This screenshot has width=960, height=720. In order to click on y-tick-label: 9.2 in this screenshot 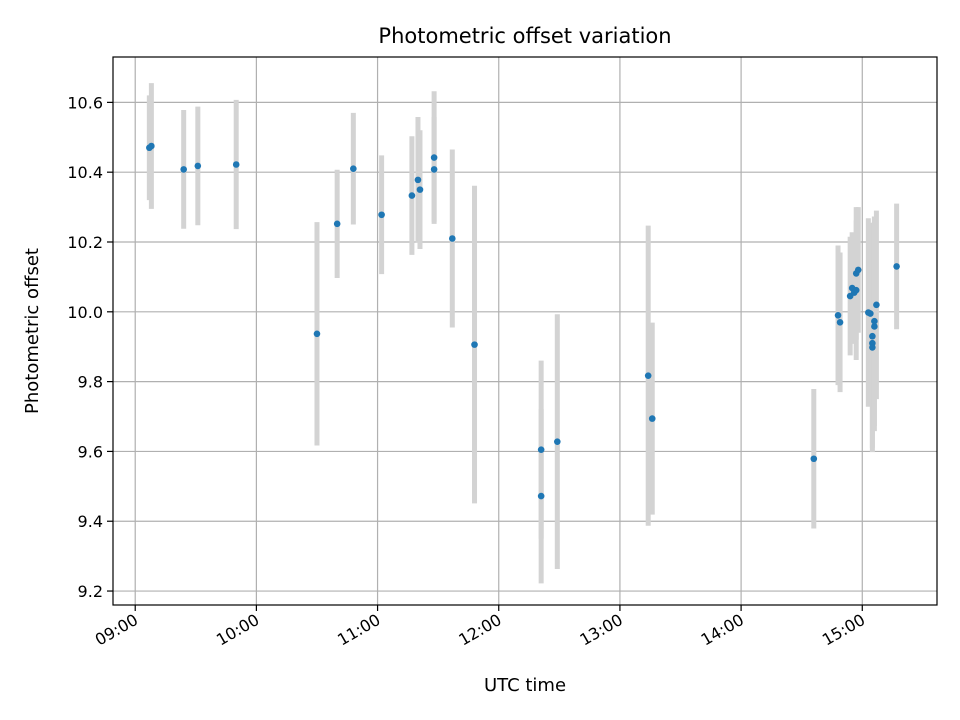, I will do `click(90, 591)`.